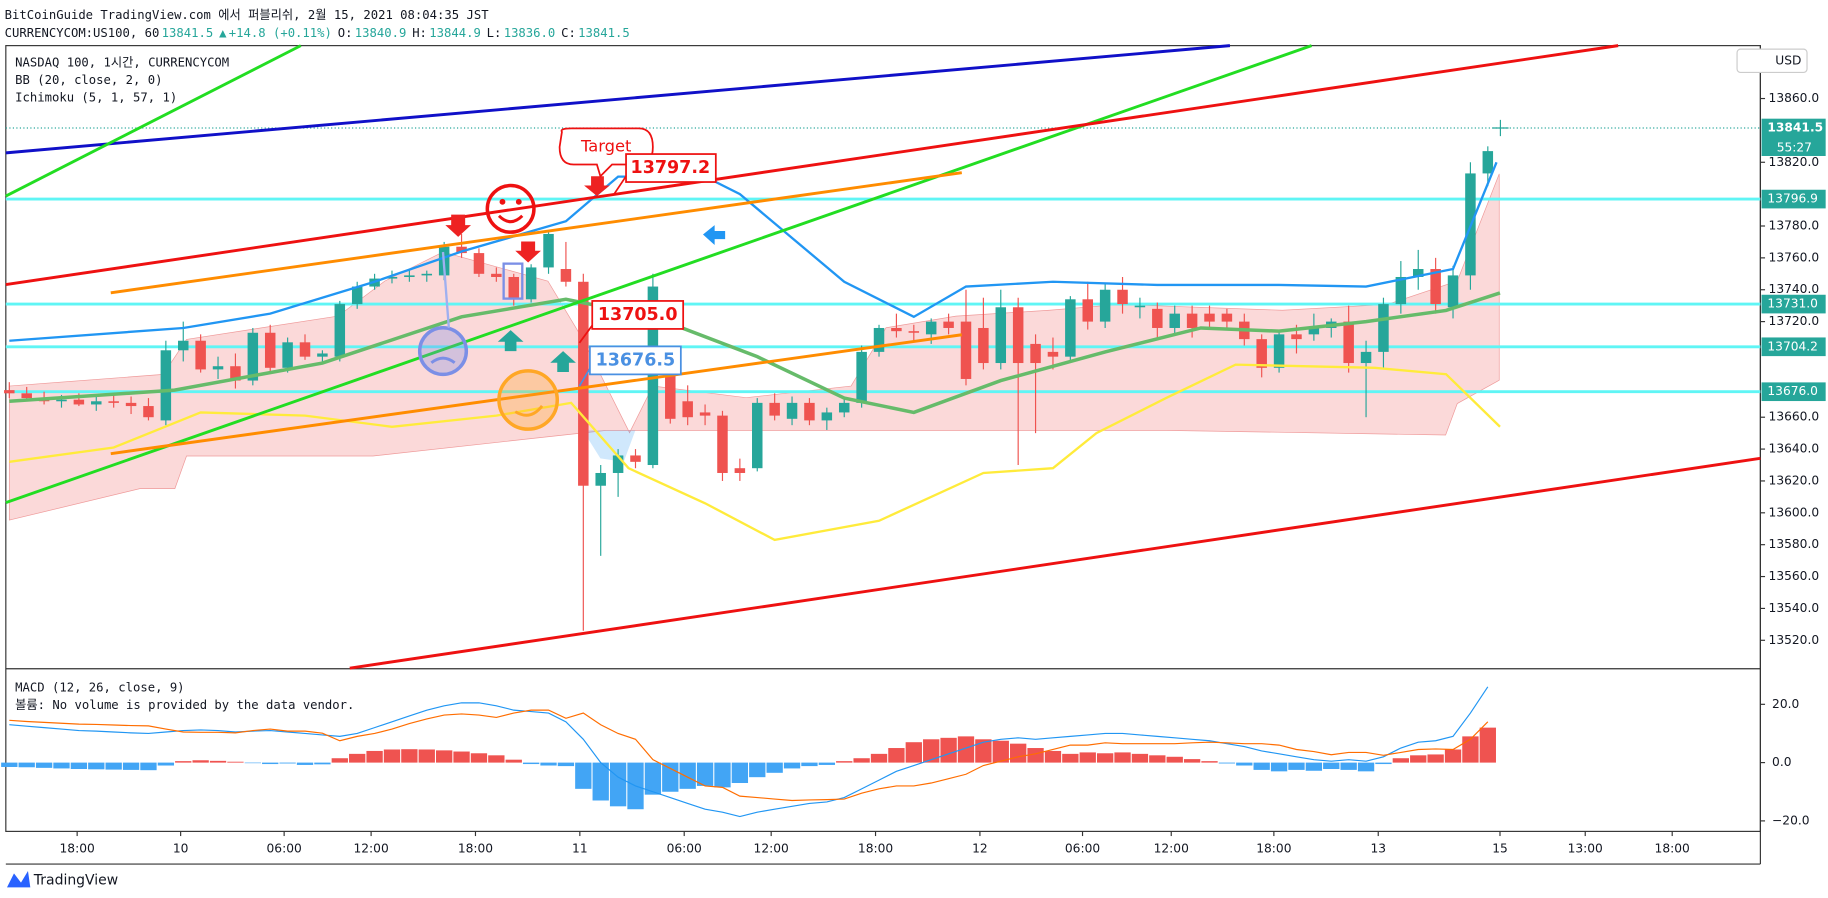  Describe the element at coordinates (280, 32) in the screenshot. I see `quote-part: +14.8 (+0.11%)` at that location.